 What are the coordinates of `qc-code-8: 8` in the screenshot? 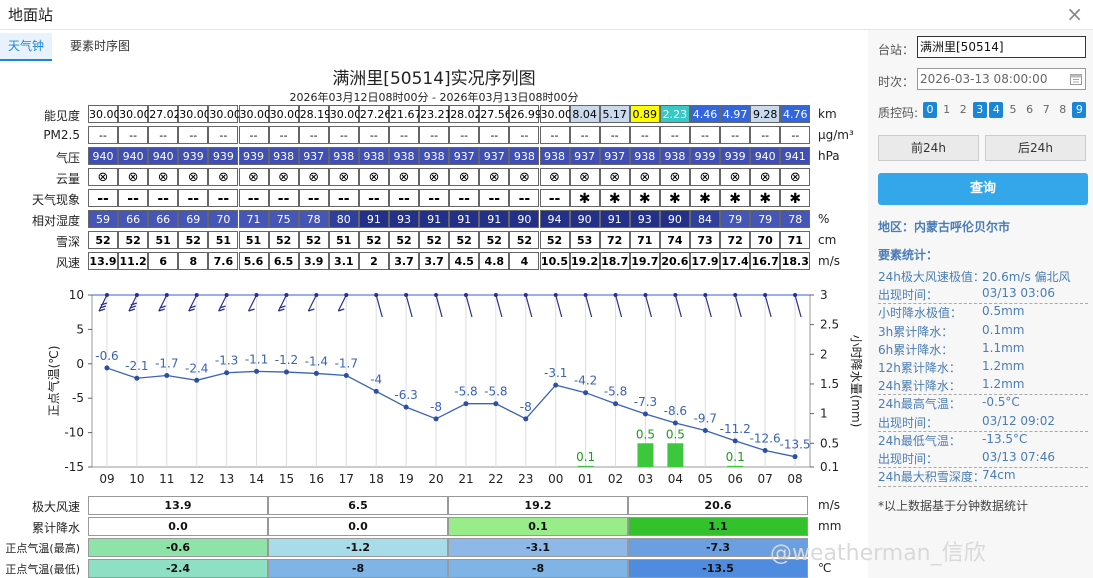 It's located at (1063, 109).